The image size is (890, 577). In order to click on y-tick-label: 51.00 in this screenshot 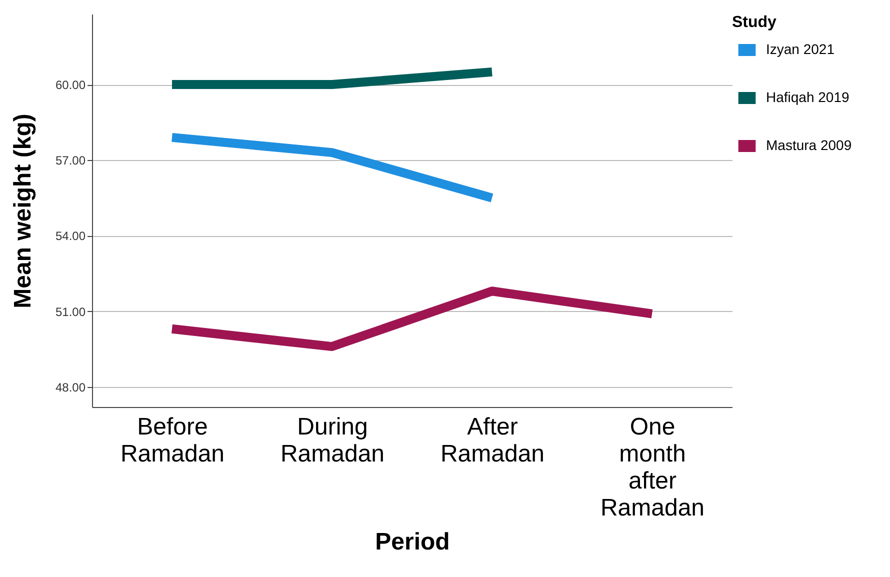, I will do `click(70, 311)`.